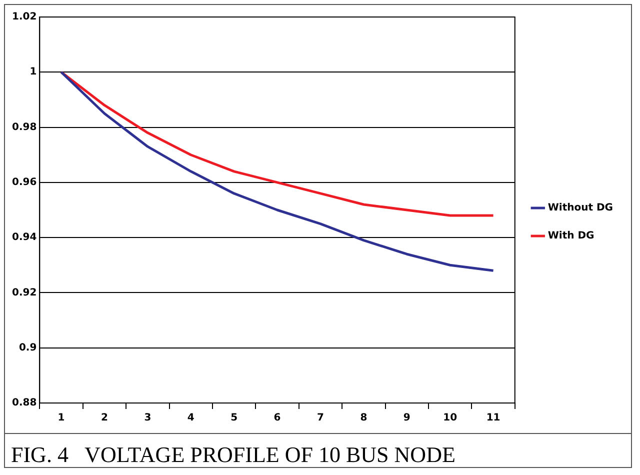 This screenshot has width=640, height=475. Describe the element at coordinates (24, 17) in the screenshot. I see `y-tick-label: 1.02` at that location.